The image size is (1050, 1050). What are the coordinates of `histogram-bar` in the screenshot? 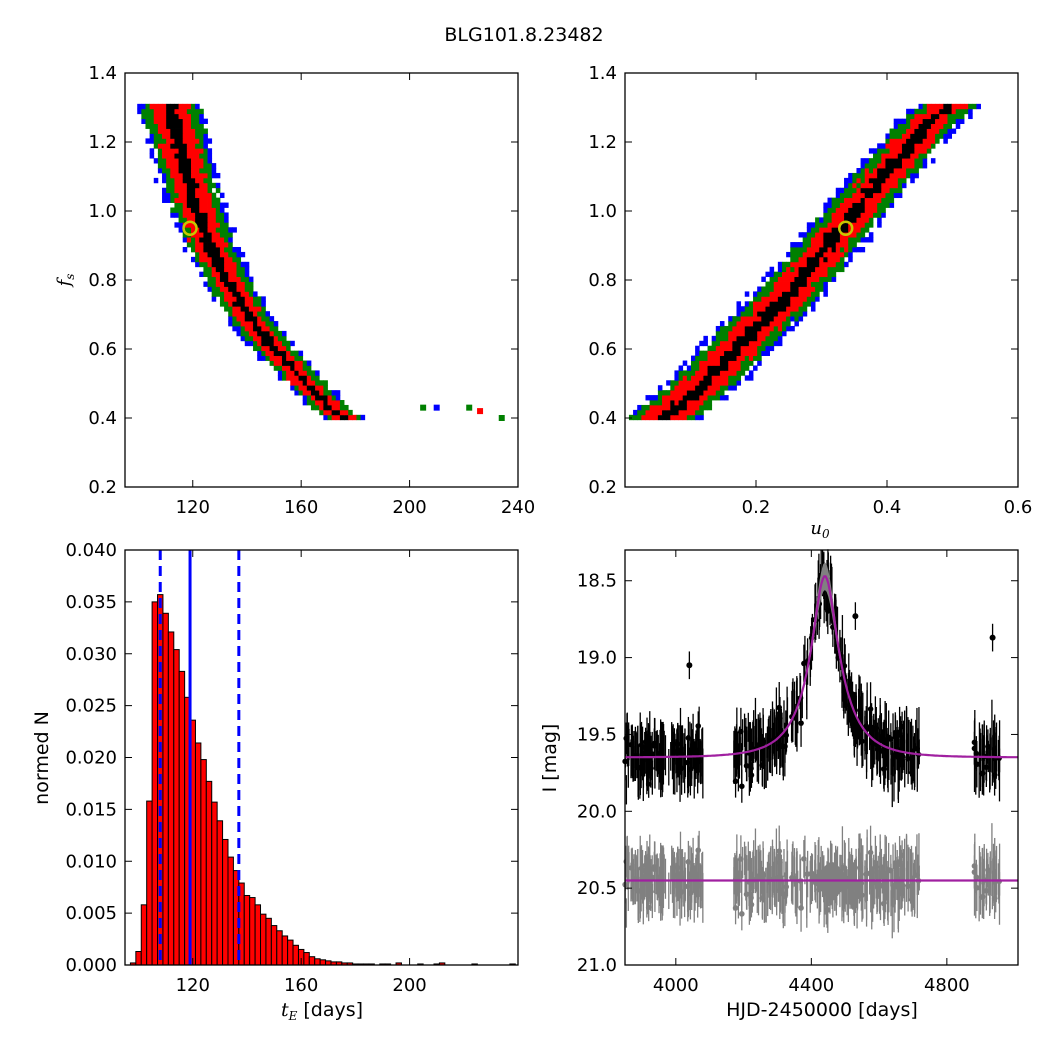 It's located at (263, 939).